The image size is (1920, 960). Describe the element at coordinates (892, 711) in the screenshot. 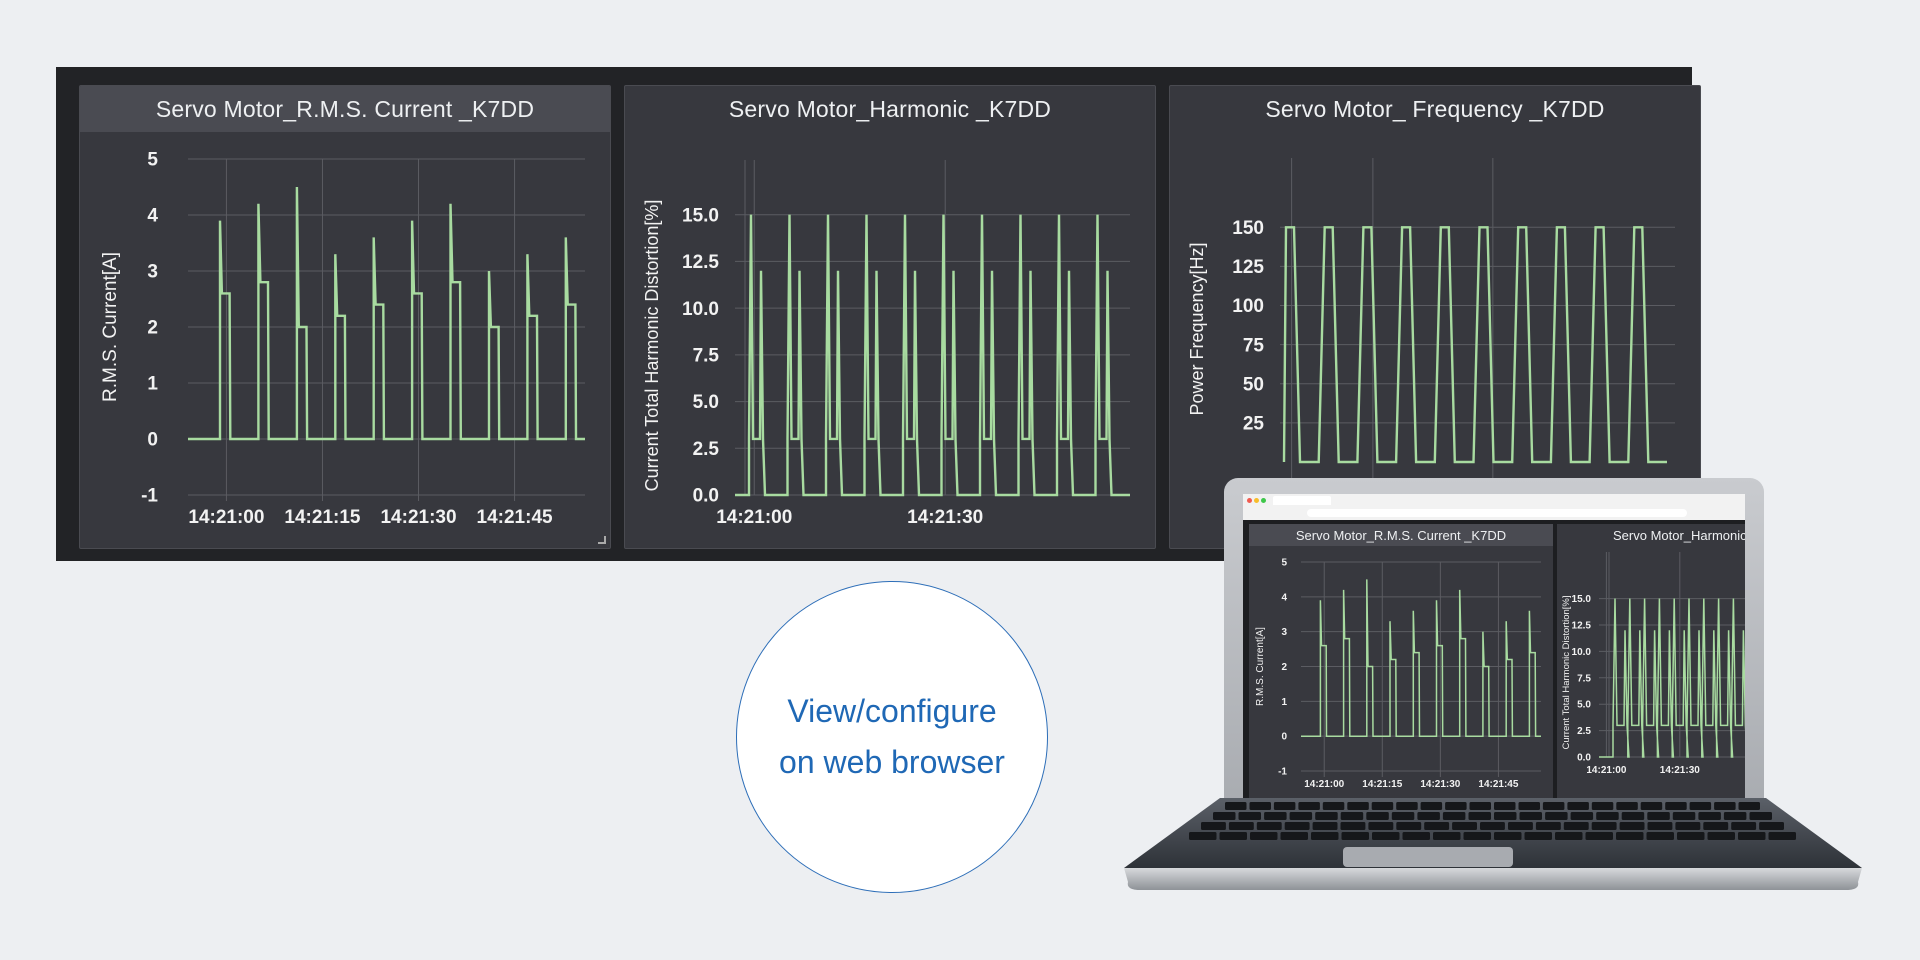

I see `callout-line-1: View/configure` at that location.